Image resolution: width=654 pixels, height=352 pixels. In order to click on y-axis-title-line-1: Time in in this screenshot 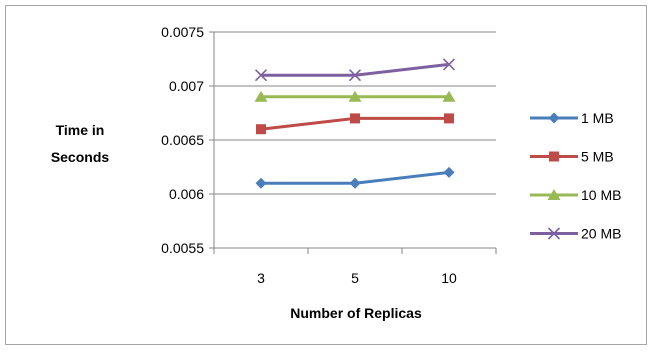, I will do `click(80, 130)`.